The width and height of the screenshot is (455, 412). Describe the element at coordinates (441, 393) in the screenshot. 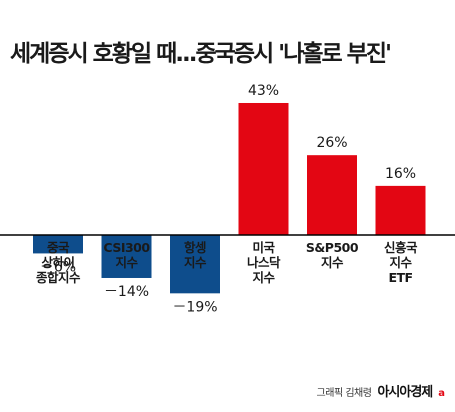

I see `brand-mark-icon: a` at that location.